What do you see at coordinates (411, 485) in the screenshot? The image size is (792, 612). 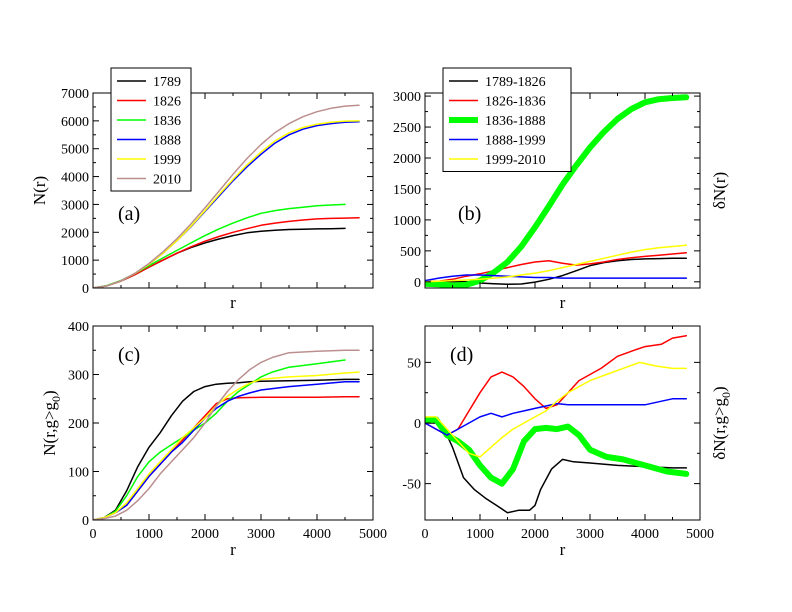 I see `y-tick-label: -50` at bounding box center [411, 485].